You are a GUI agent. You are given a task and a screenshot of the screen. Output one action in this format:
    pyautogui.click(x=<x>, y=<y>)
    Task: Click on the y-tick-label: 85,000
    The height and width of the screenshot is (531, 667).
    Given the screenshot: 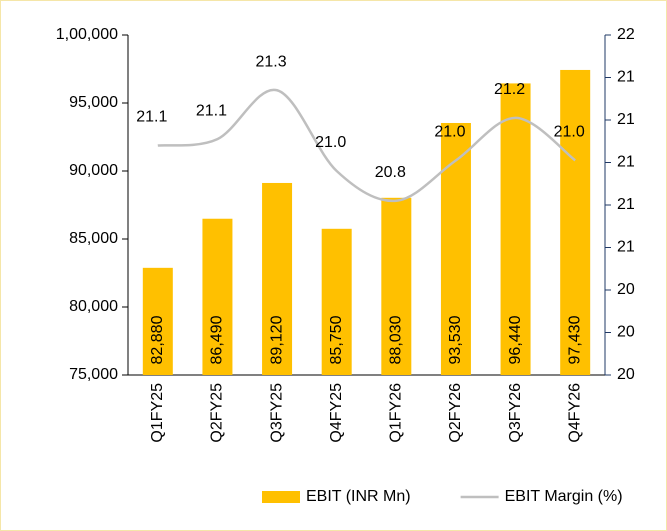 What is the action you would take?
    pyautogui.click(x=93, y=238)
    